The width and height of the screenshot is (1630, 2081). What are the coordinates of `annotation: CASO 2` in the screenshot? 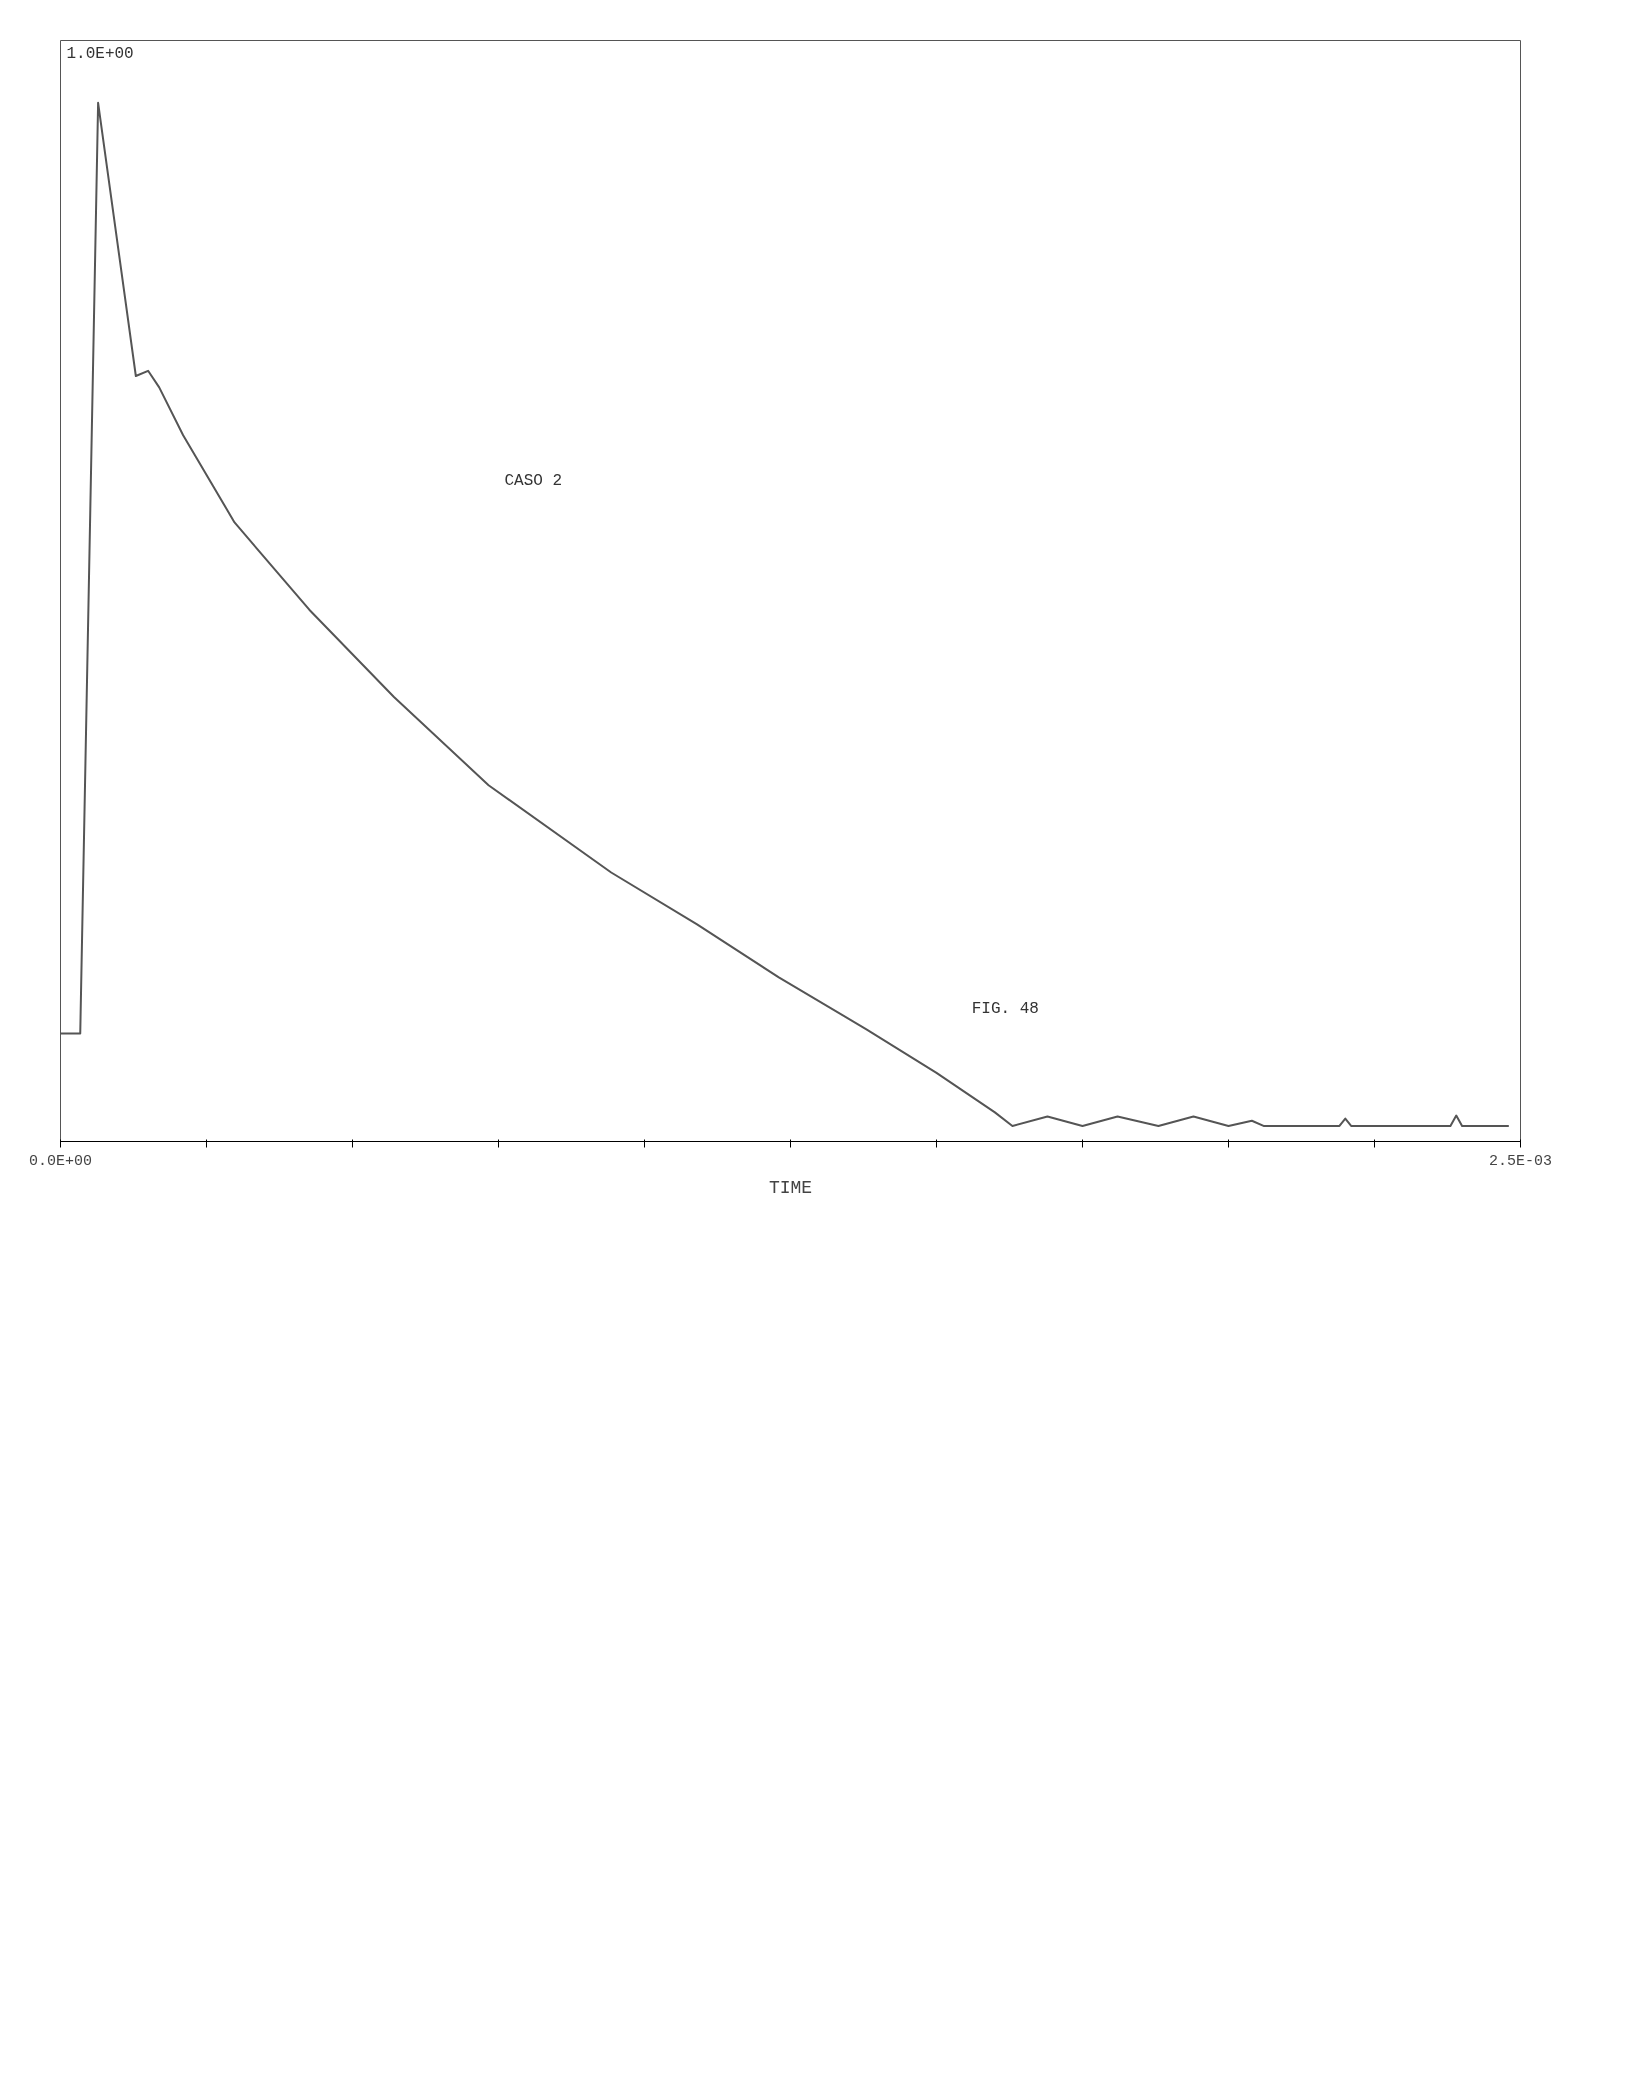 It's located at (533, 480).